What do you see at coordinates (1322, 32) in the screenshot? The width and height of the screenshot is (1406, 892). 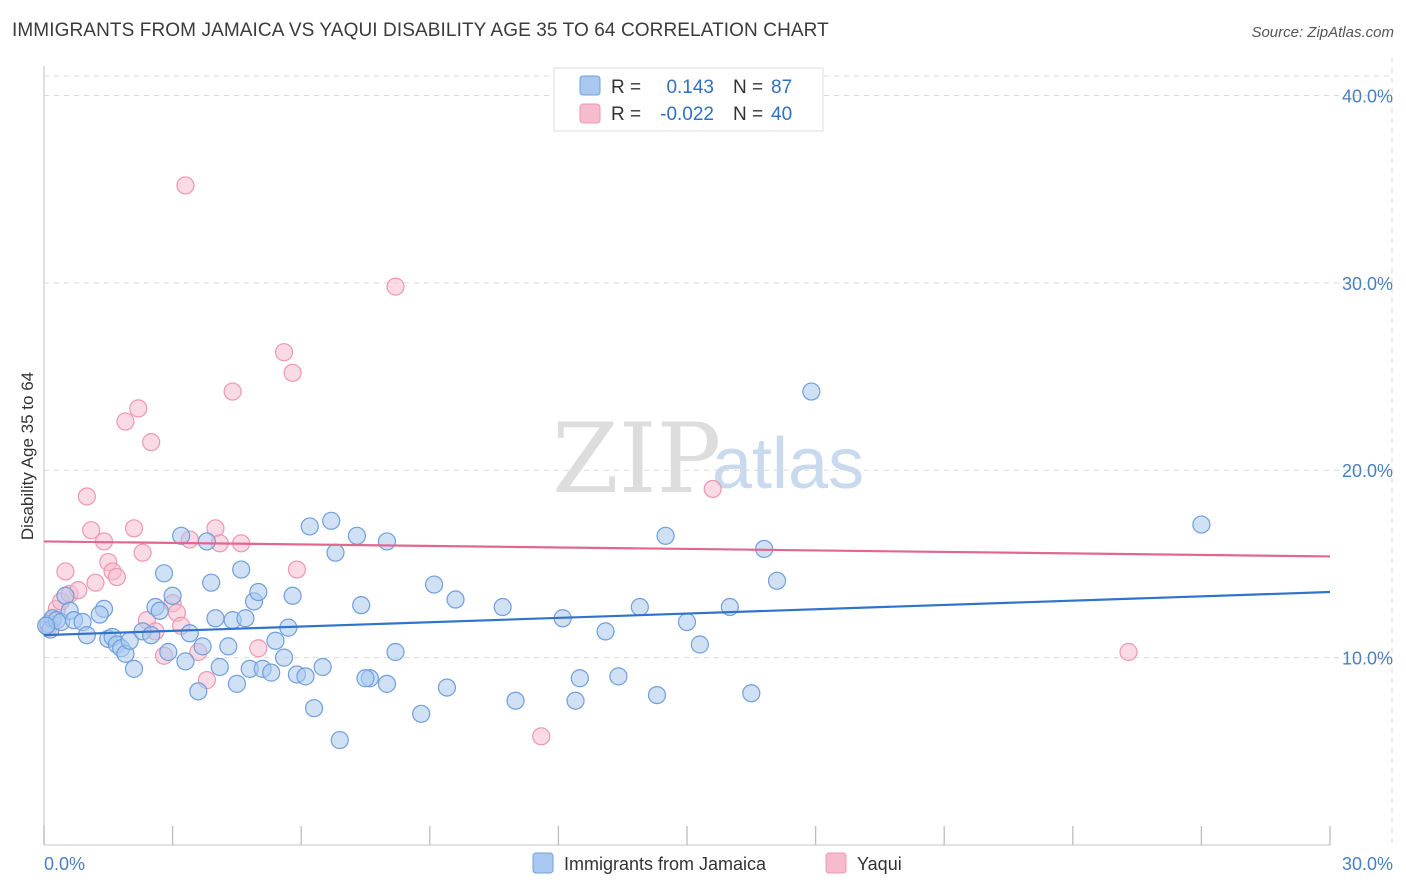 I see `source-credit: Source: ZipAtlas.com` at bounding box center [1322, 32].